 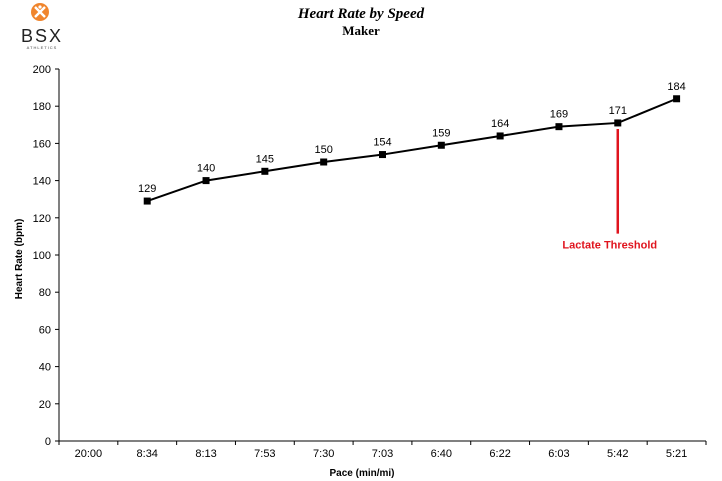 I want to click on data-label: 169, so click(x=559, y=115).